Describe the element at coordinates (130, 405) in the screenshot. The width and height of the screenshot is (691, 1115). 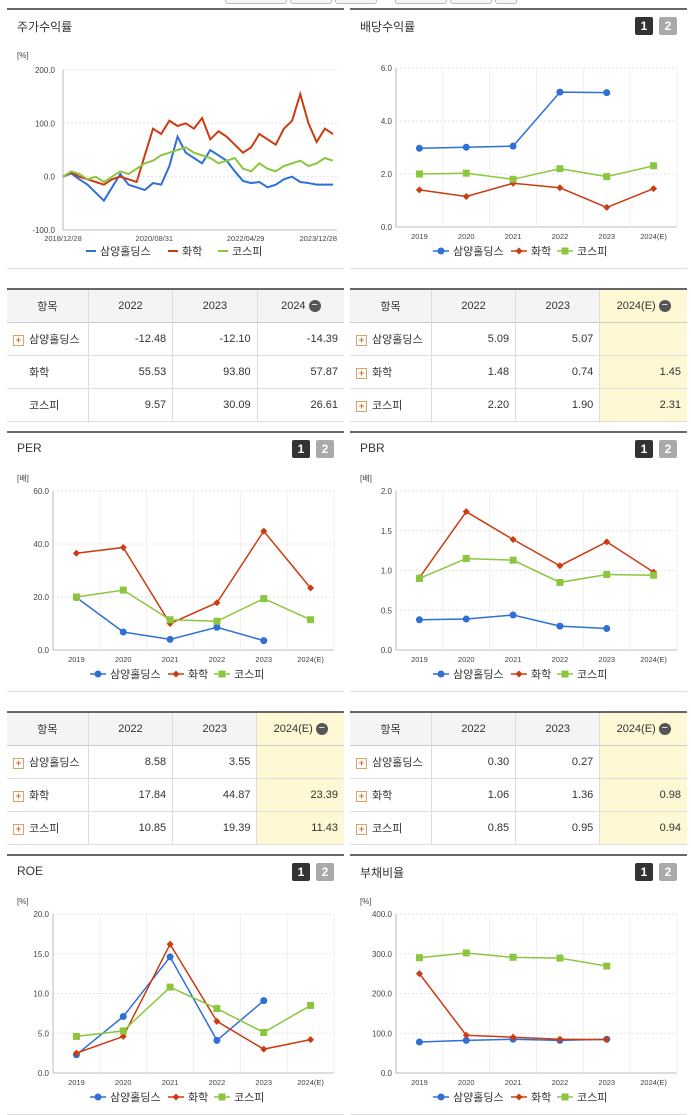
I see `cell: 9.57` at that location.